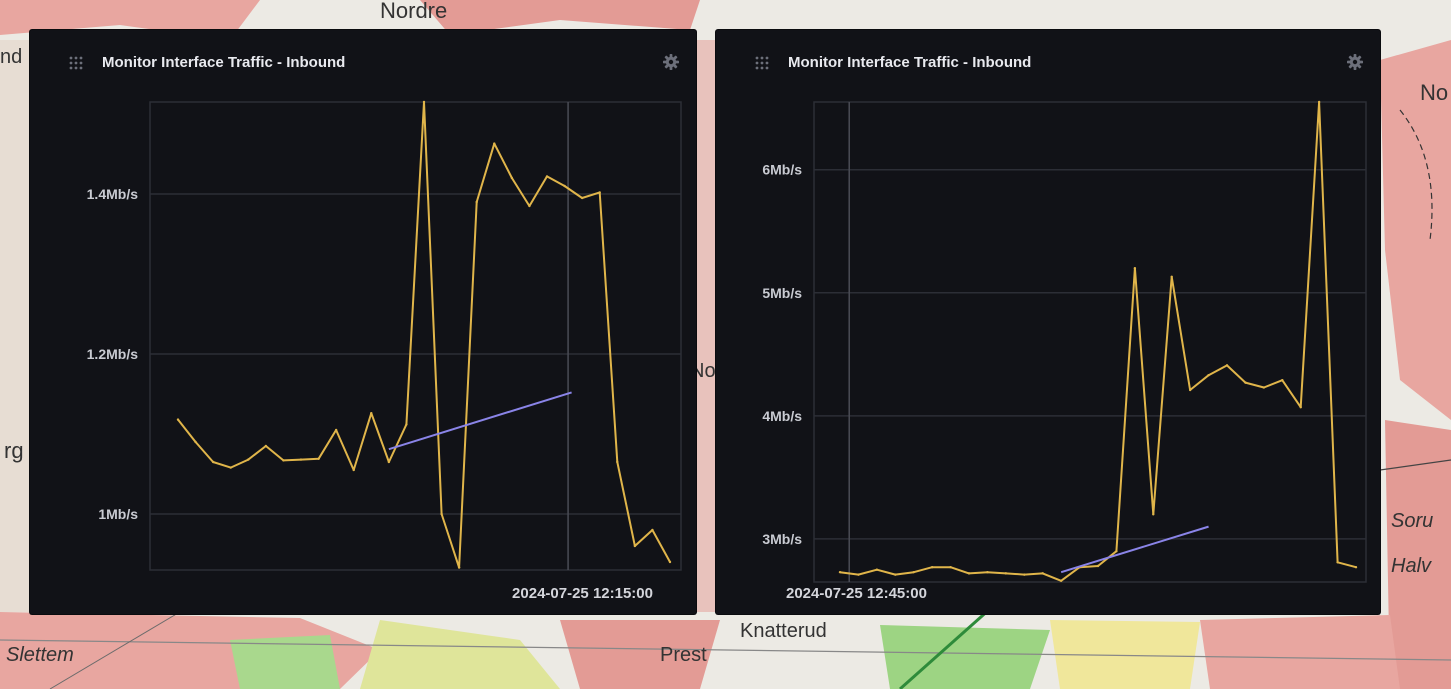 The image size is (1451, 689). I want to click on map-label: rg, so click(14, 450).